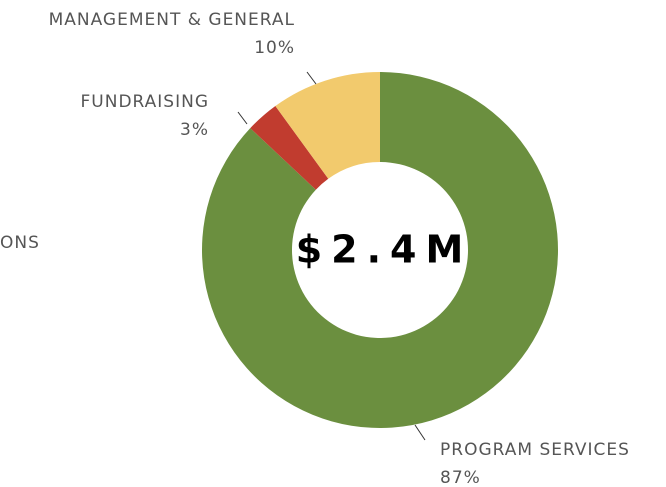 This screenshot has width=666, height=487. What do you see at coordinates (145, 102) in the screenshot?
I see `slice-label: FUNDRAISING` at bounding box center [145, 102].